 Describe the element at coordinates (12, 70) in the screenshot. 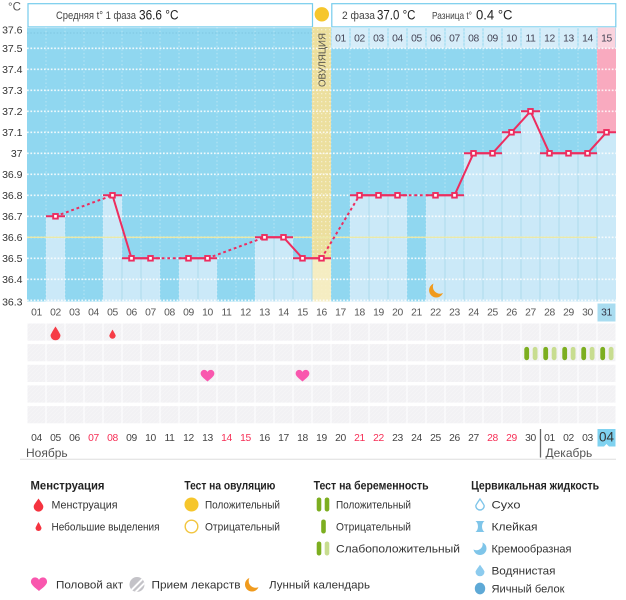

I see `svg-text: 37.4` at that location.